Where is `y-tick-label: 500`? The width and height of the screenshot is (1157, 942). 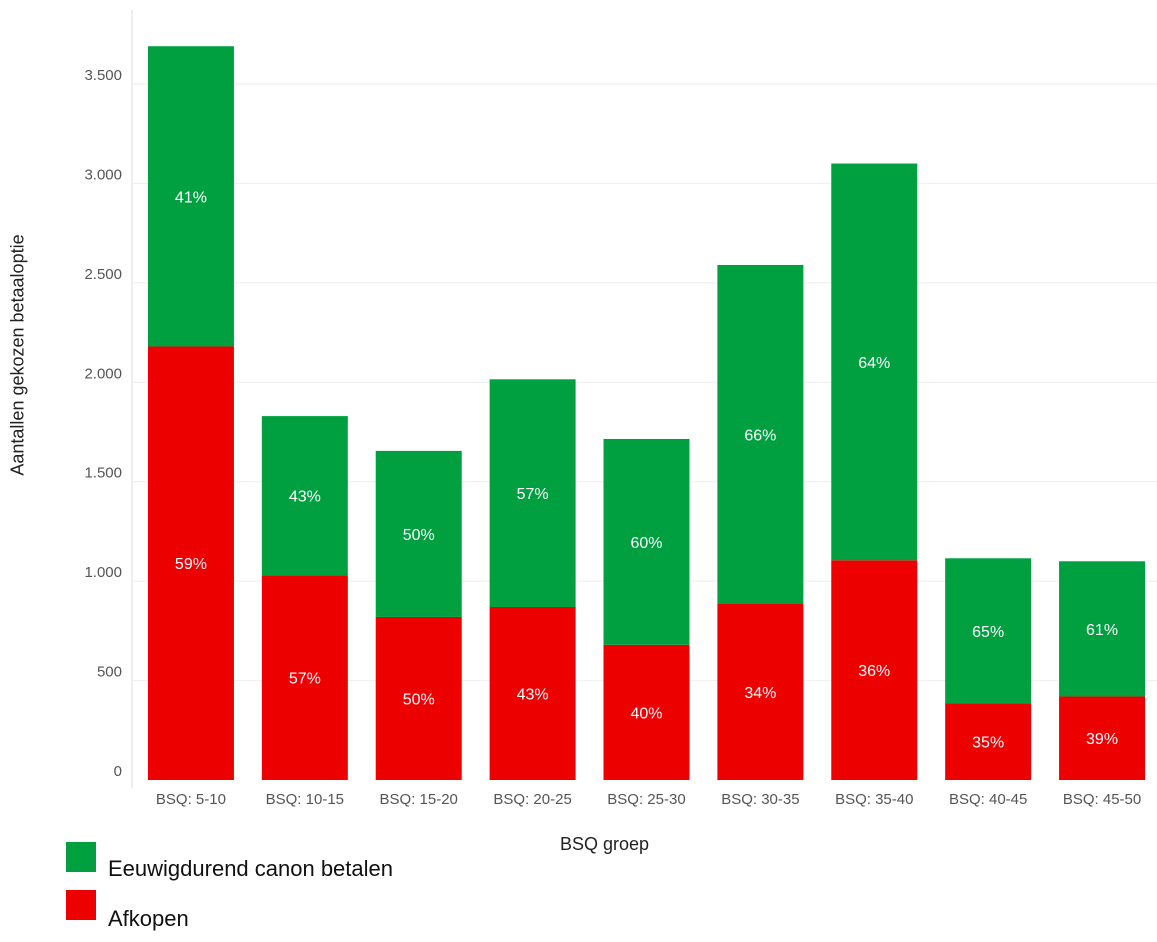
y-tick-label: 500 is located at coordinates (109, 672).